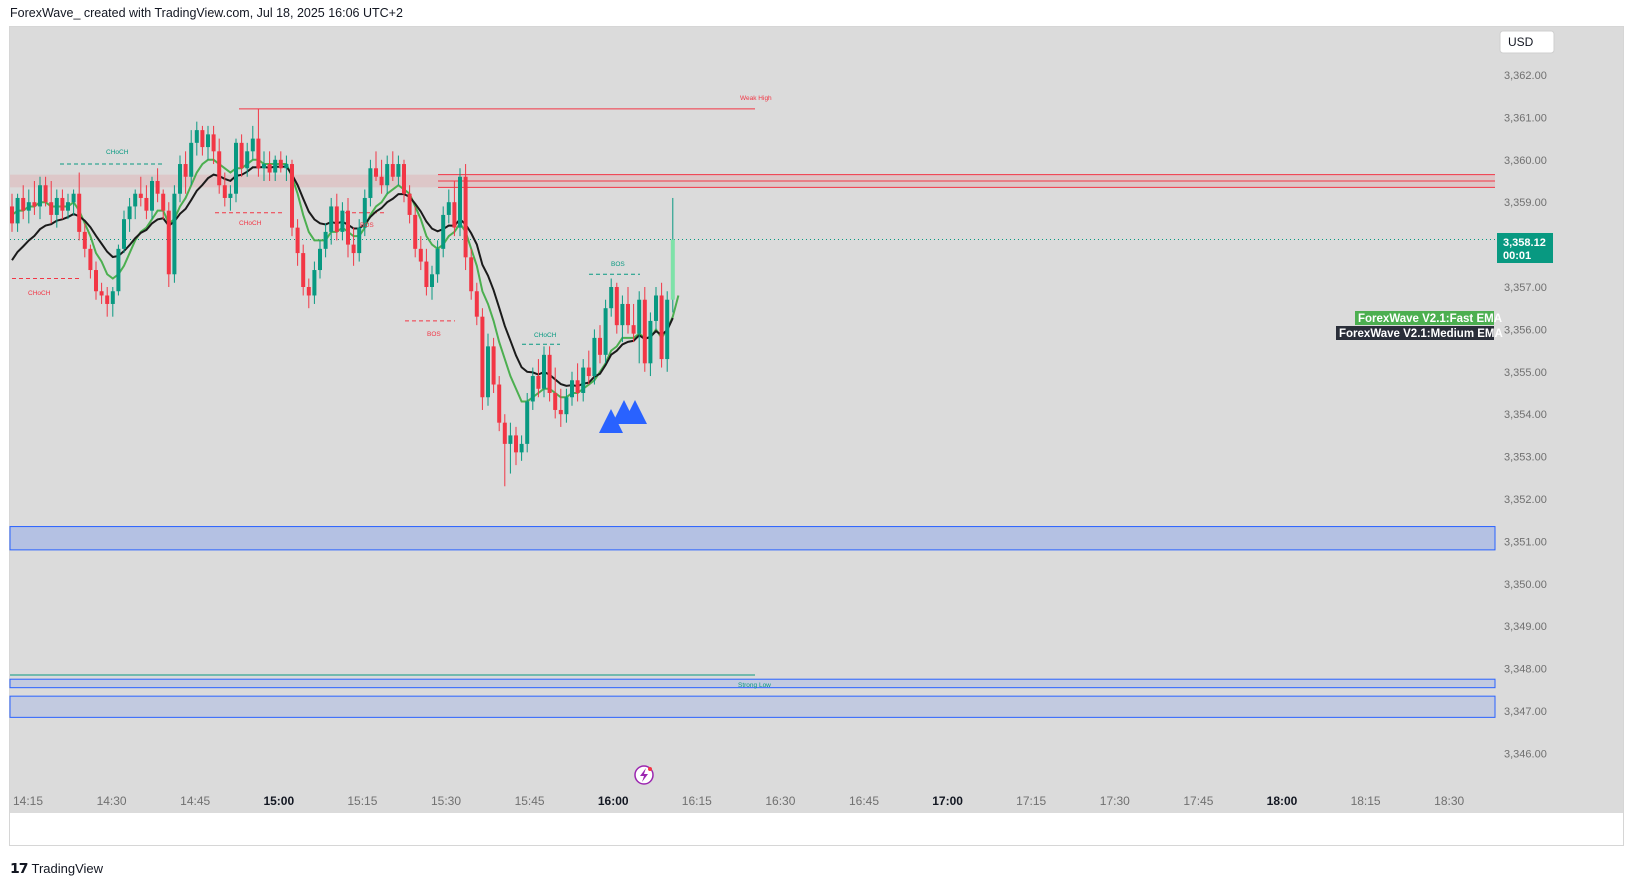 This screenshot has height=884, width=1634. I want to click on y-tick-label: 3,356.00, so click(1525, 330).